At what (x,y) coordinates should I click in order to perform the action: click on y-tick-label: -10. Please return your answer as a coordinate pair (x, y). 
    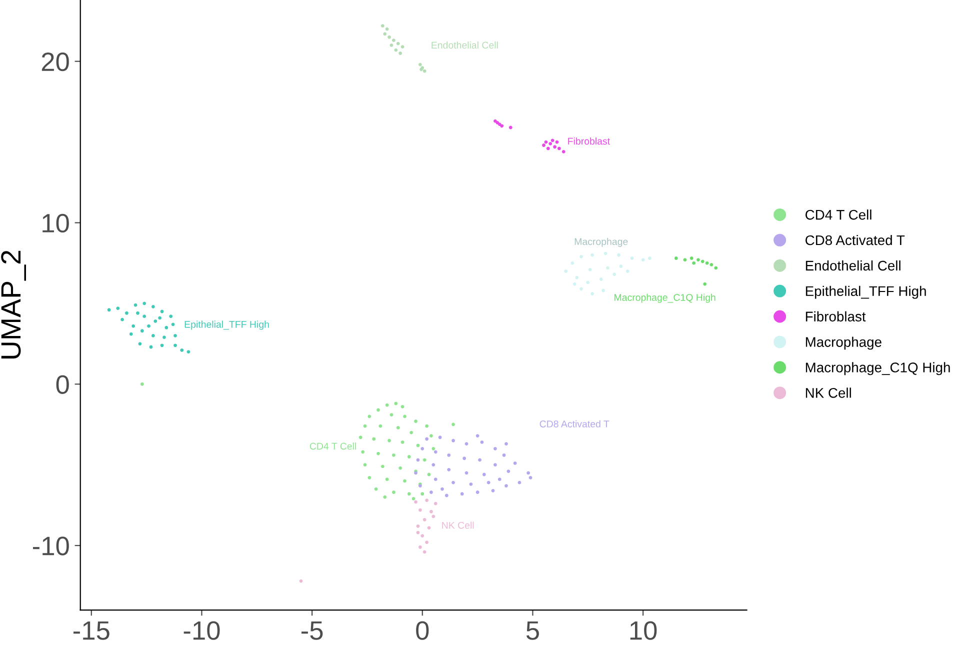
    Looking at the image, I should click on (50, 546).